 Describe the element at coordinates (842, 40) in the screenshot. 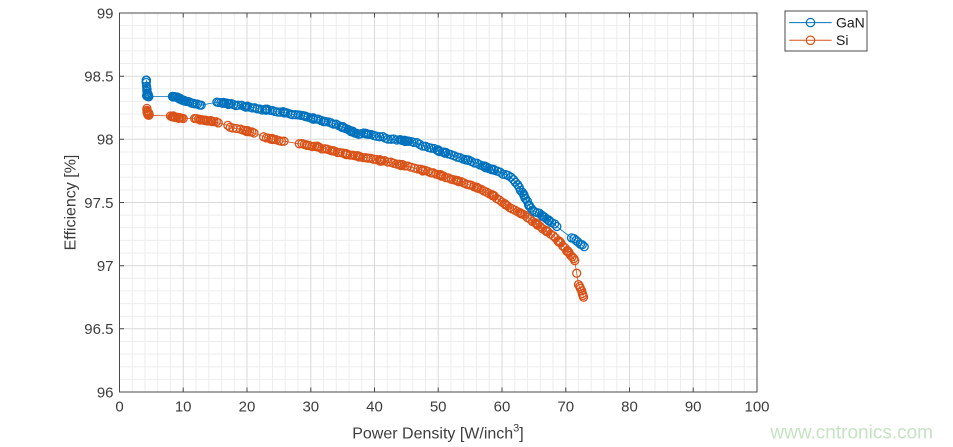

I see `svg-text: Si` at that location.